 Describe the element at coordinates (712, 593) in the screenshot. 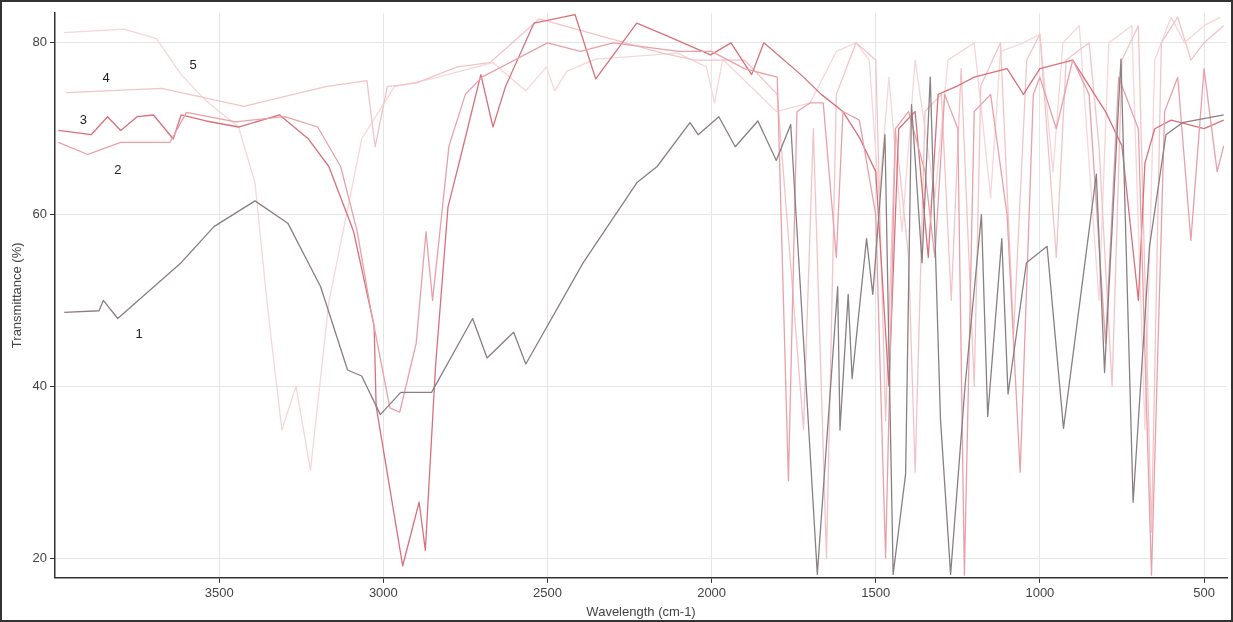

I see `x-tick-label: 2000` at that location.